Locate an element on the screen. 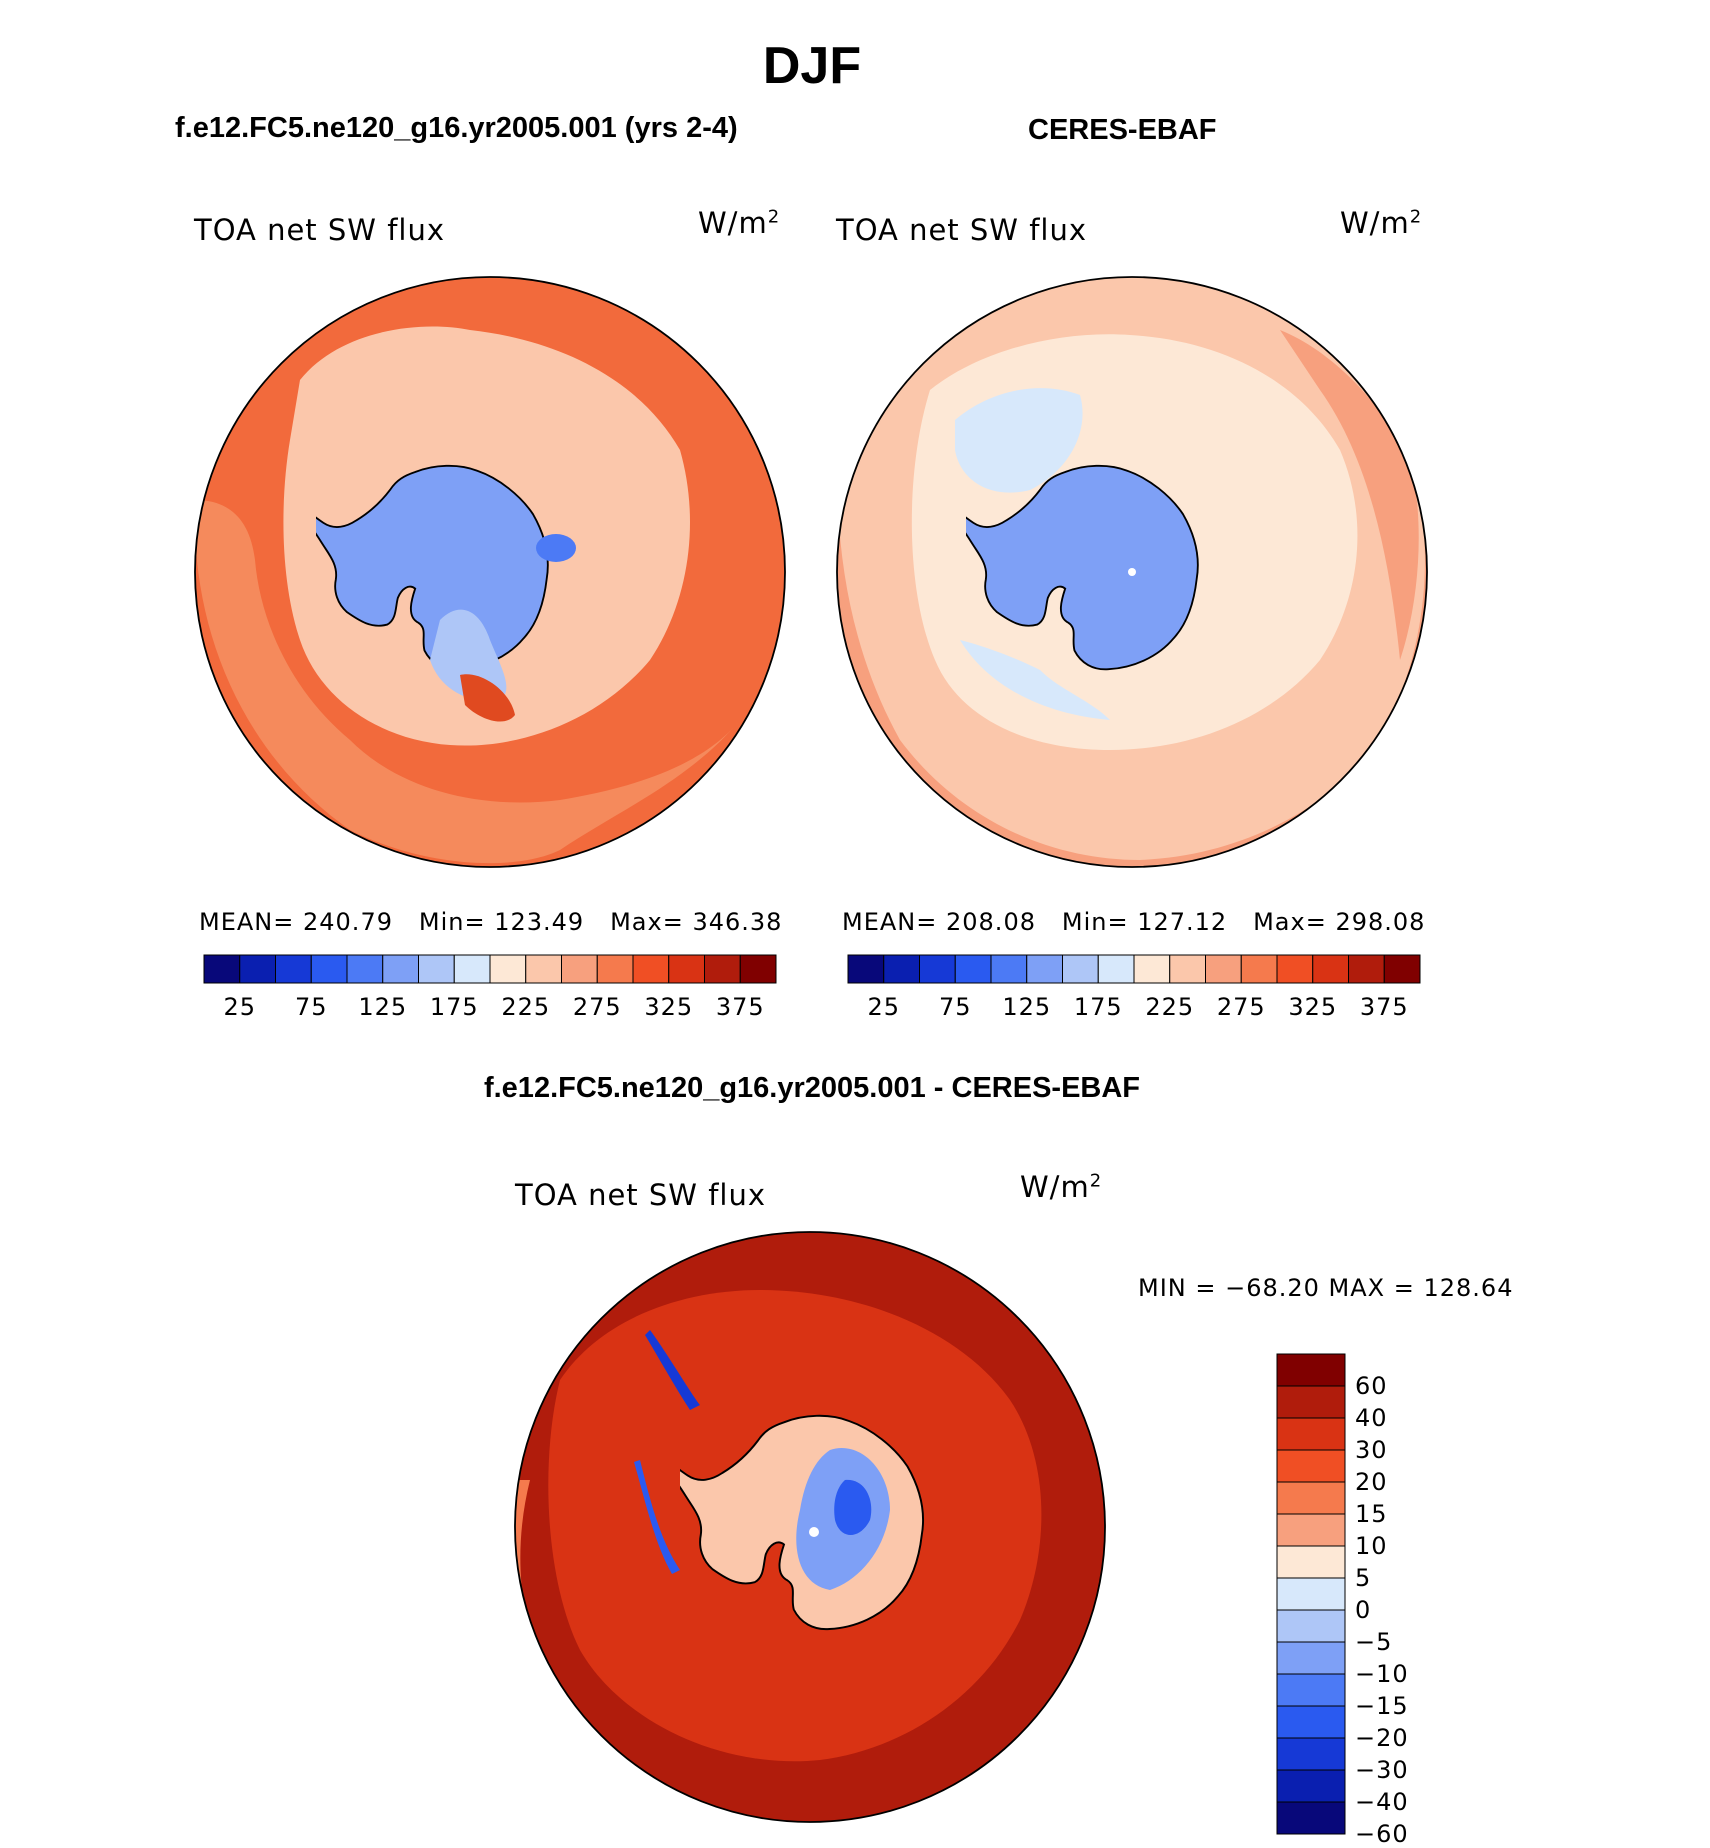 The height and width of the screenshot is (1848, 1710). model-colorbar-tick-label: 375 is located at coordinates (740, 1007).